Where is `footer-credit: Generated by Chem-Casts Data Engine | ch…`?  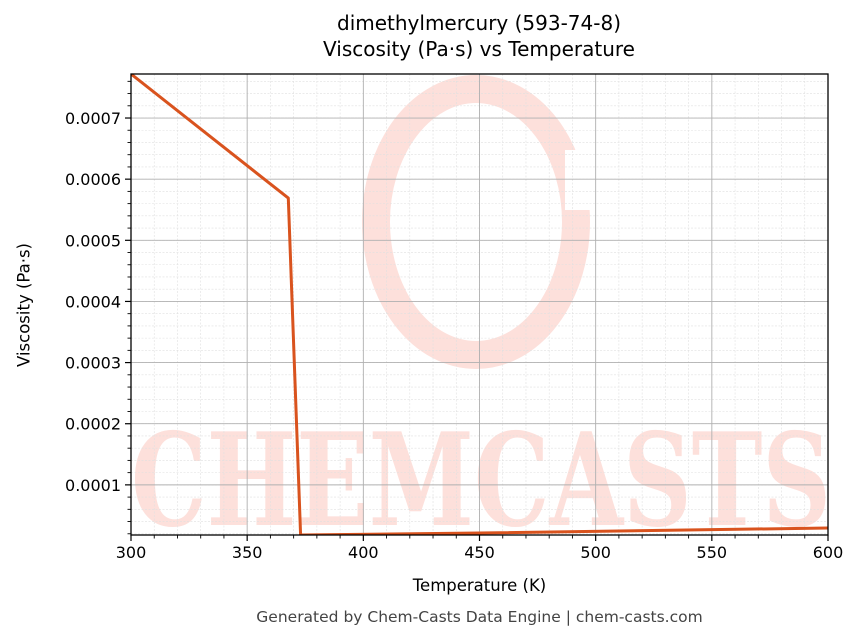
footer-credit: Generated by Chem-Casts Data Engine | ch… is located at coordinates (479, 617).